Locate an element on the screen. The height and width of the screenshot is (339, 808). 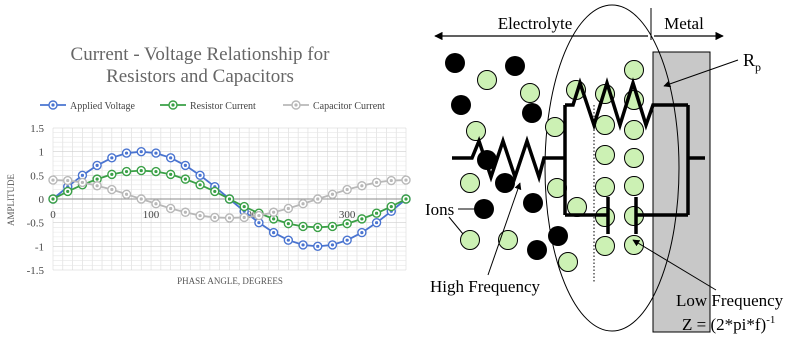
y-tick-label: 1 is located at coordinates (42, 153).